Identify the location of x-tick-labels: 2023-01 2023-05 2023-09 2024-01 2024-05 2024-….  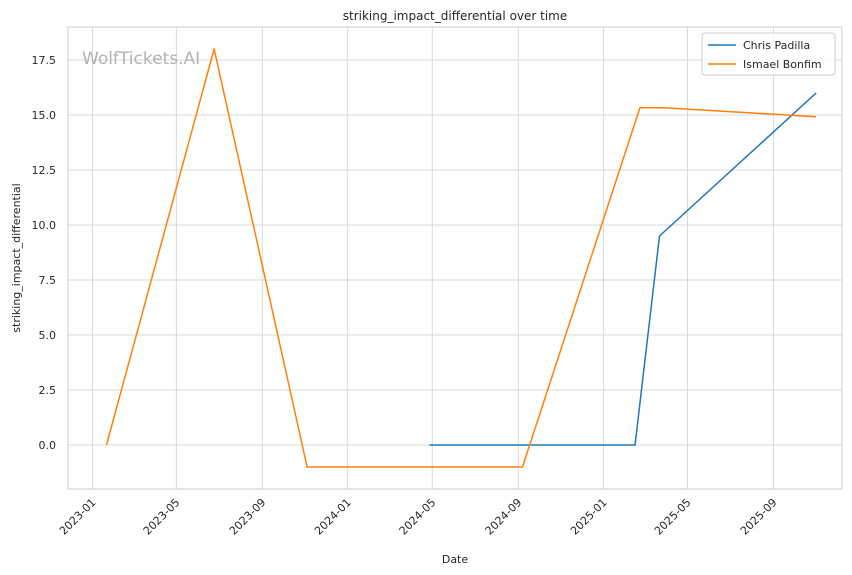
(418, 517).